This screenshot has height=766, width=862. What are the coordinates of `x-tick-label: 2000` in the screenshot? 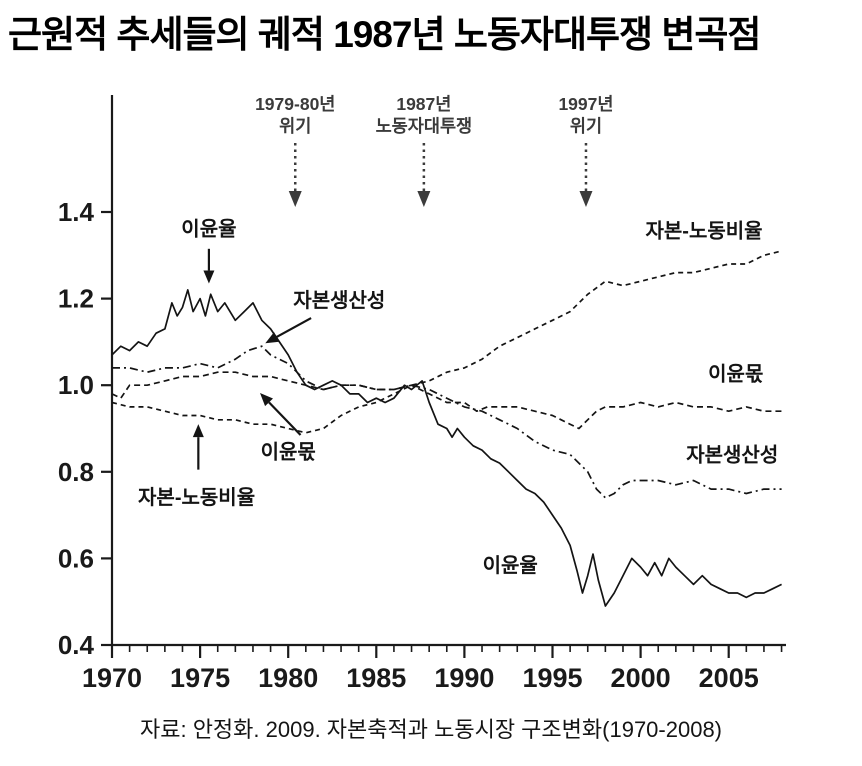 It's located at (641, 678).